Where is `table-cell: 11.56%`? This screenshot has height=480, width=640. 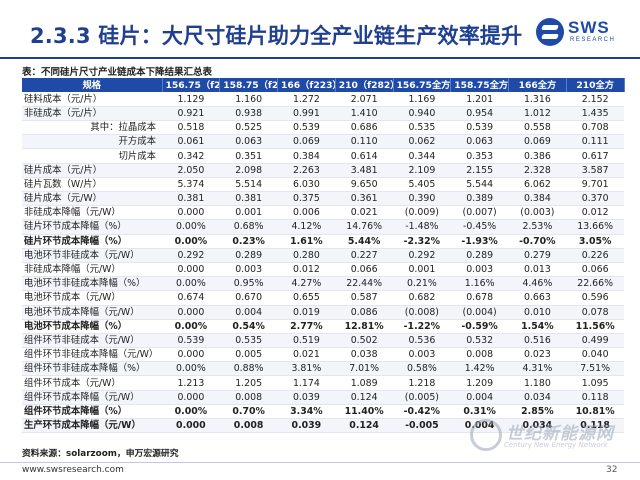 table-cell: 11.56% is located at coordinates (595, 326).